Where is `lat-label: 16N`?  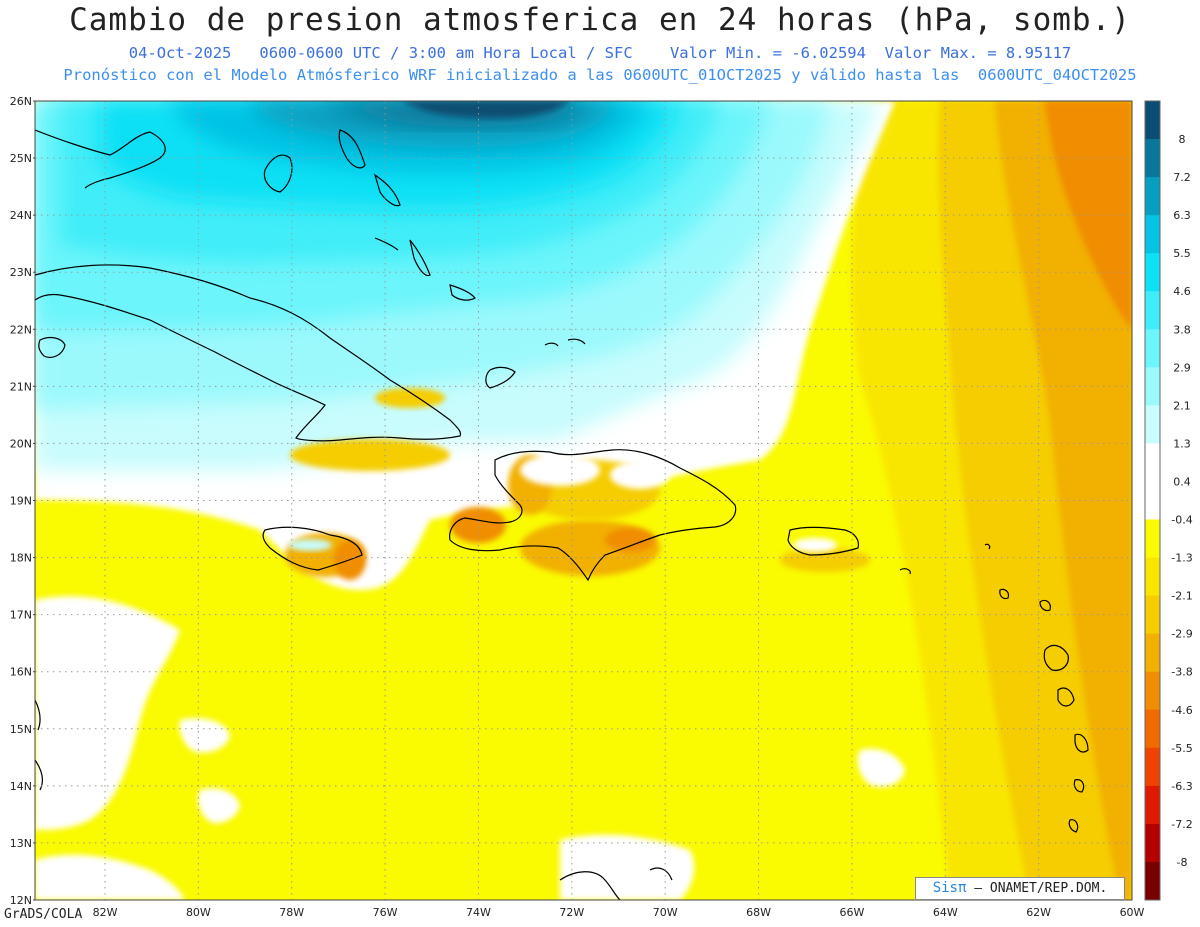
lat-label: 16N is located at coordinates (21, 672).